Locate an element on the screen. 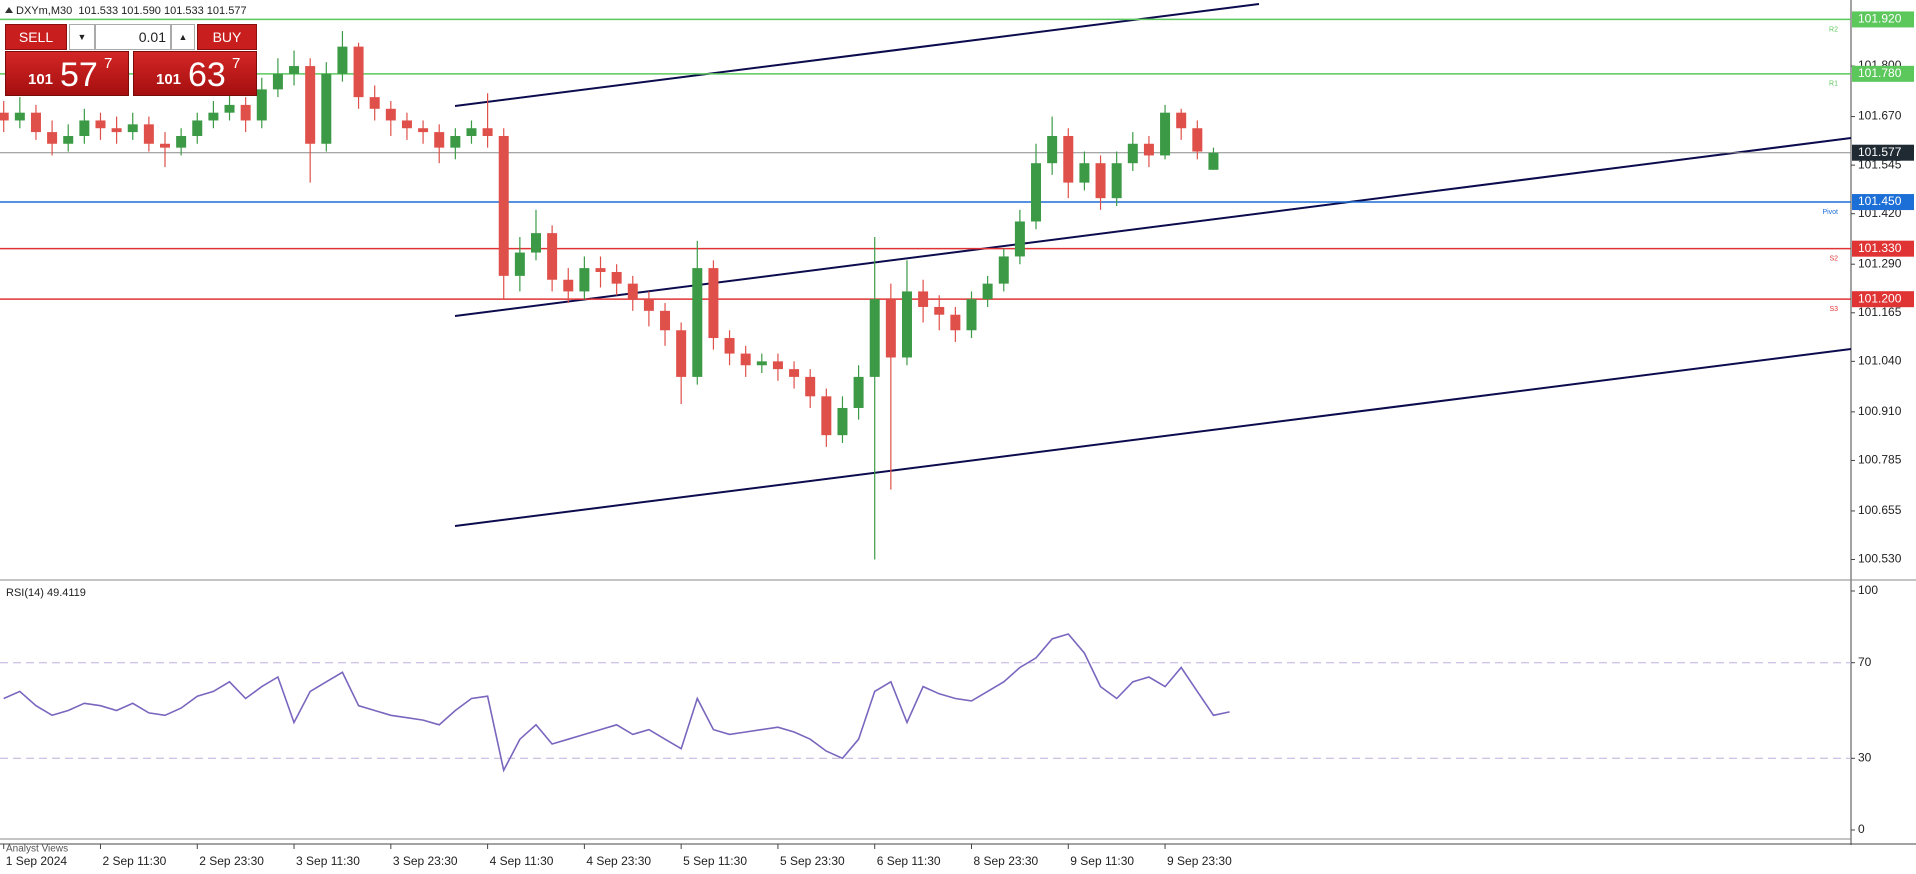  x-tick-label: 2 Sep 23:30 is located at coordinates (231, 861).